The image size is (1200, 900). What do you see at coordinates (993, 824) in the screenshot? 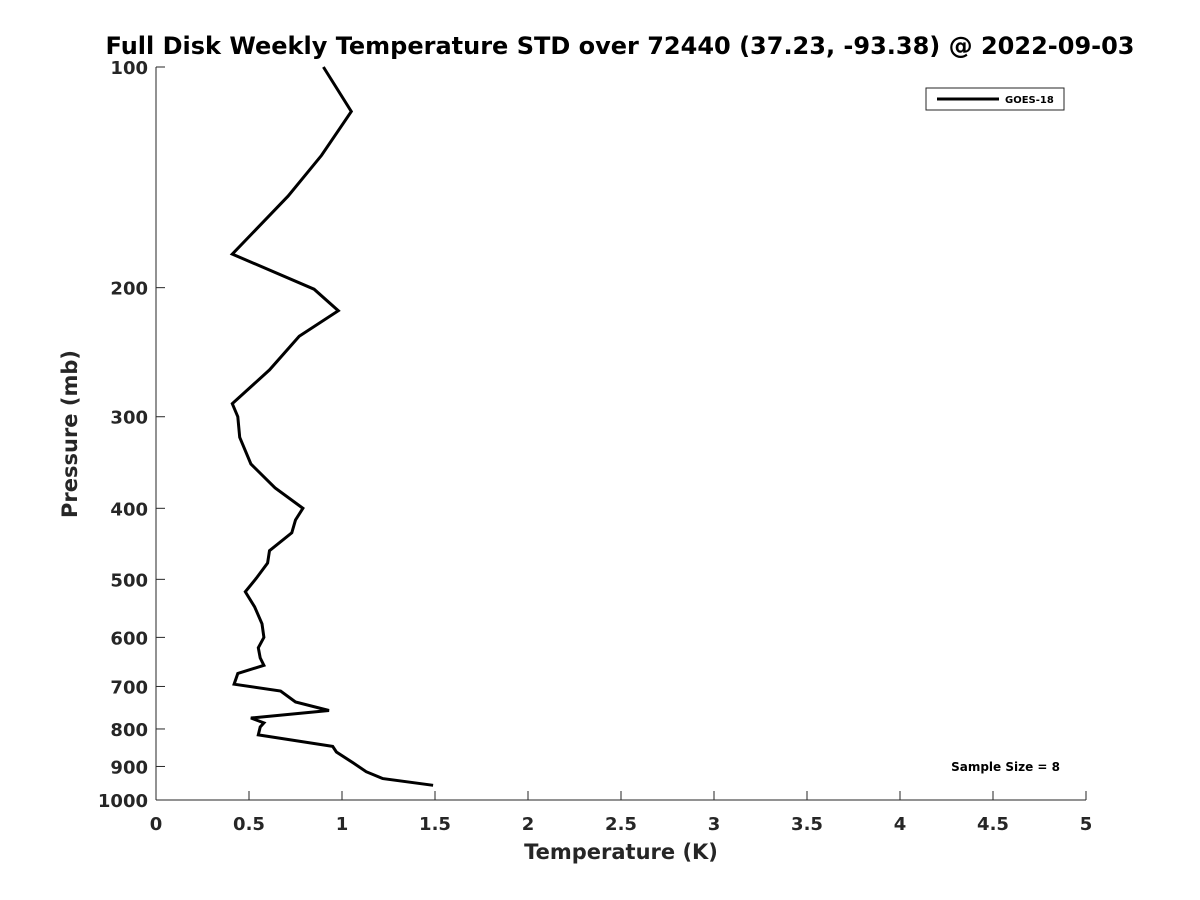
I see `x-tick-label: 4.5` at bounding box center [993, 824].